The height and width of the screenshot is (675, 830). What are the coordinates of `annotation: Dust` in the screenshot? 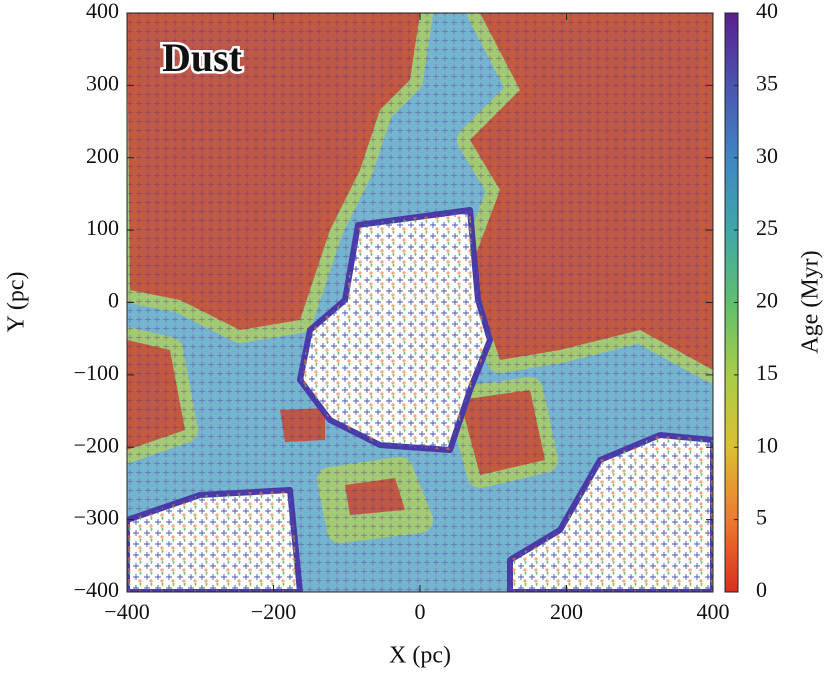 It's located at (202, 57).